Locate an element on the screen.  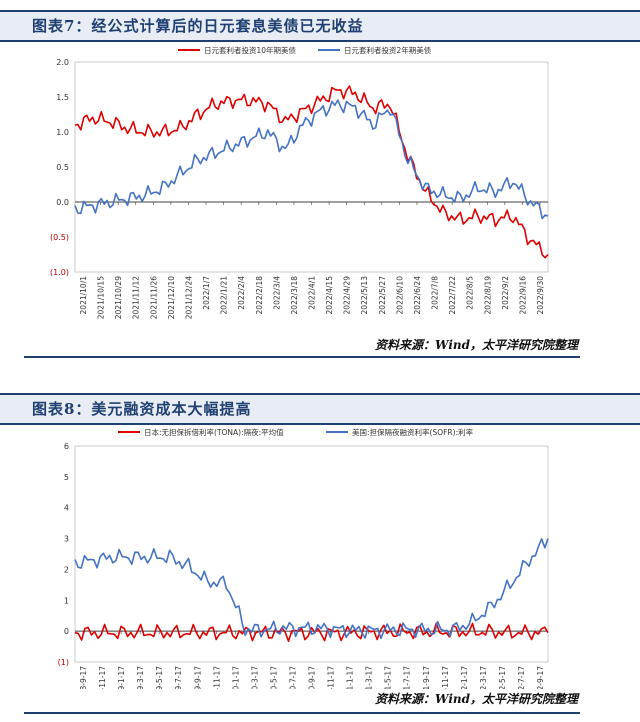
x-tick-label: 2022-1-17 is located at coordinates (464, 677).